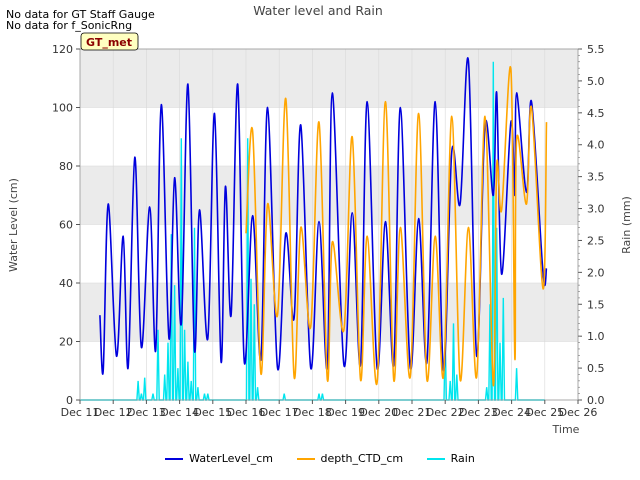 This screenshot has width=640, height=480. What do you see at coordinates (146, 412) in the screenshot?
I see `x-tick-label: Dec 13` at bounding box center [146, 412].